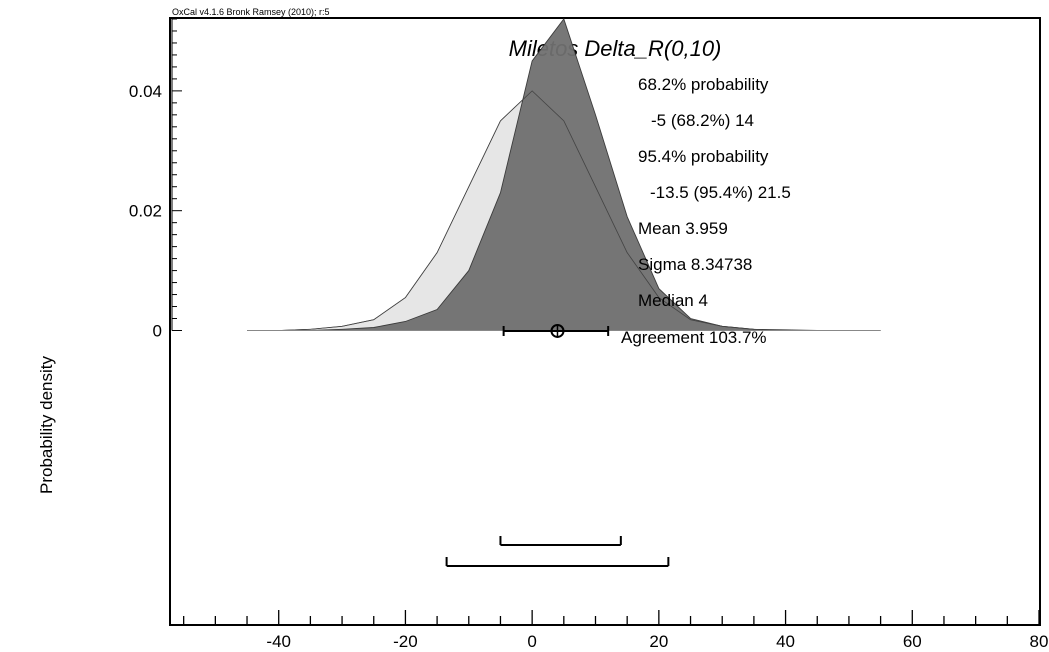 The height and width of the screenshot is (652, 1049). Describe the element at coordinates (278, 641) in the screenshot. I see `x-tick-label: -40` at that location.